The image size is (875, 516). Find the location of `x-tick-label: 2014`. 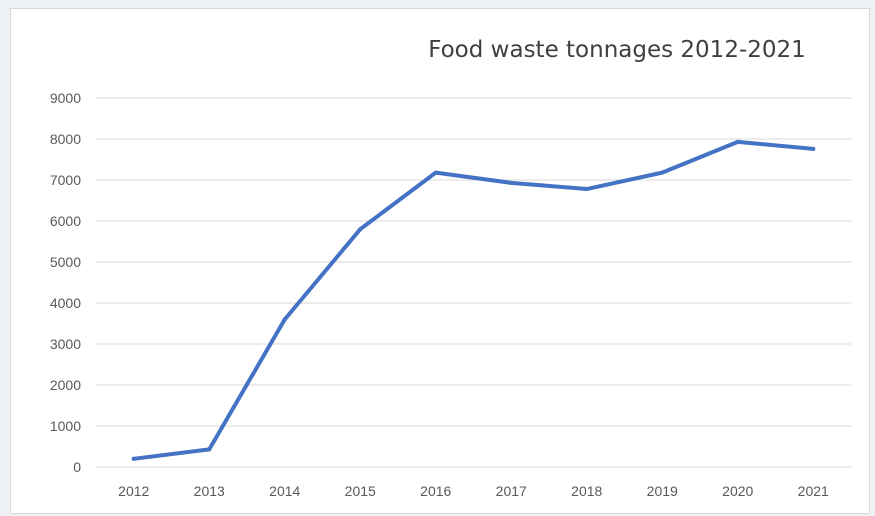

x-tick-label: 2014 is located at coordinates (284, 491).